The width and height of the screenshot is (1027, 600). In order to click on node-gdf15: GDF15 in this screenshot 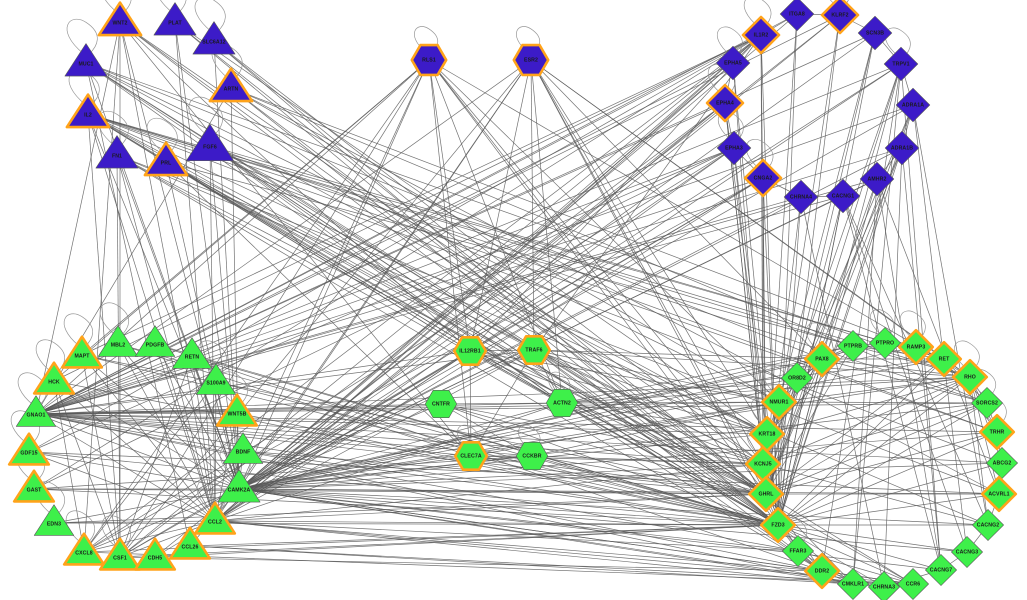, I will do `click(29, 449)`.